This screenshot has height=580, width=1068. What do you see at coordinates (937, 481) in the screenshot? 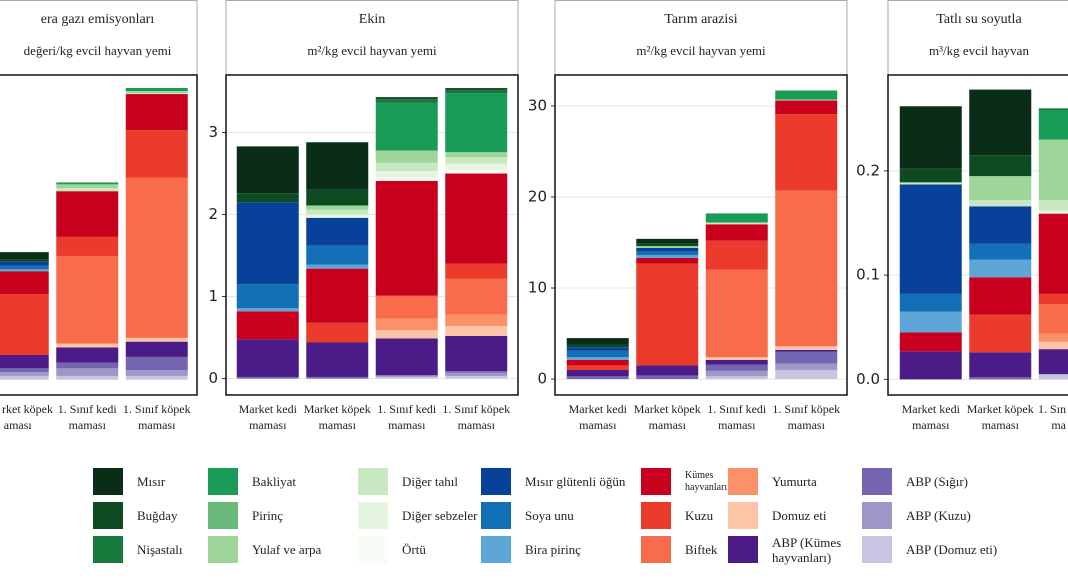
I see `legend-label: ABP (Sığır)` at bounding box center [937, 481].